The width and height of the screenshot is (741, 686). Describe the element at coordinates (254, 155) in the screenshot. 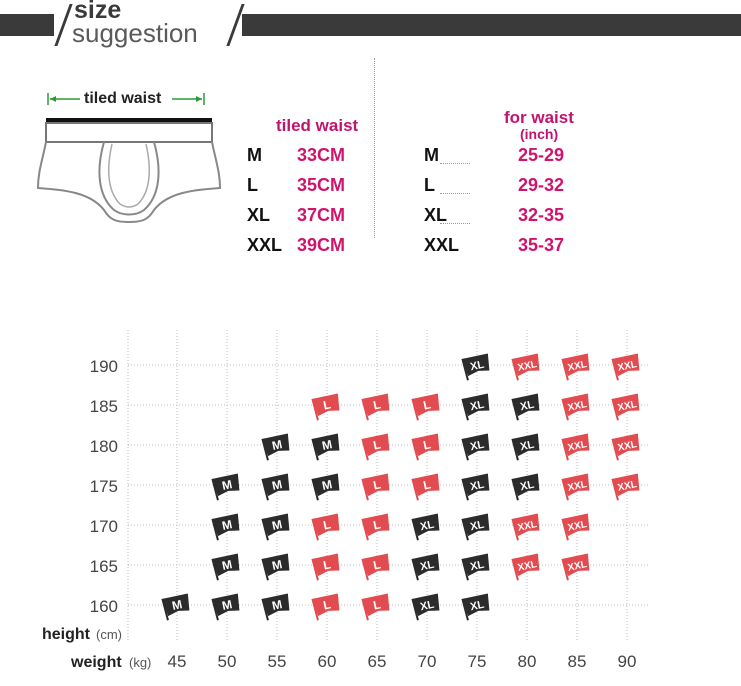

I see `cm-size-m: M` at that location.